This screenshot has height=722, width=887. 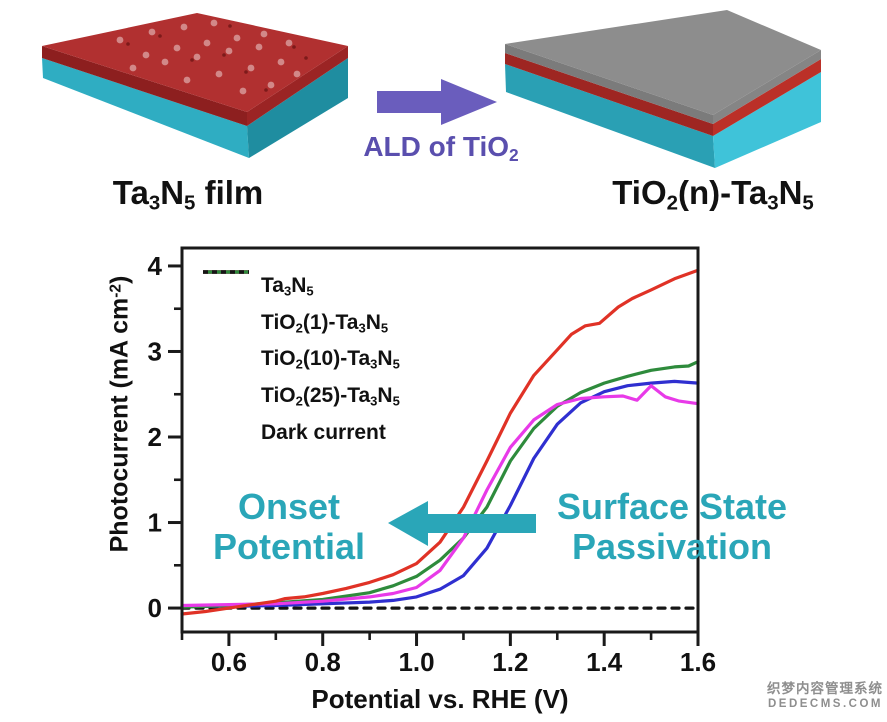 I want to click on surface-defect-dots, so click(x=212, y=57).